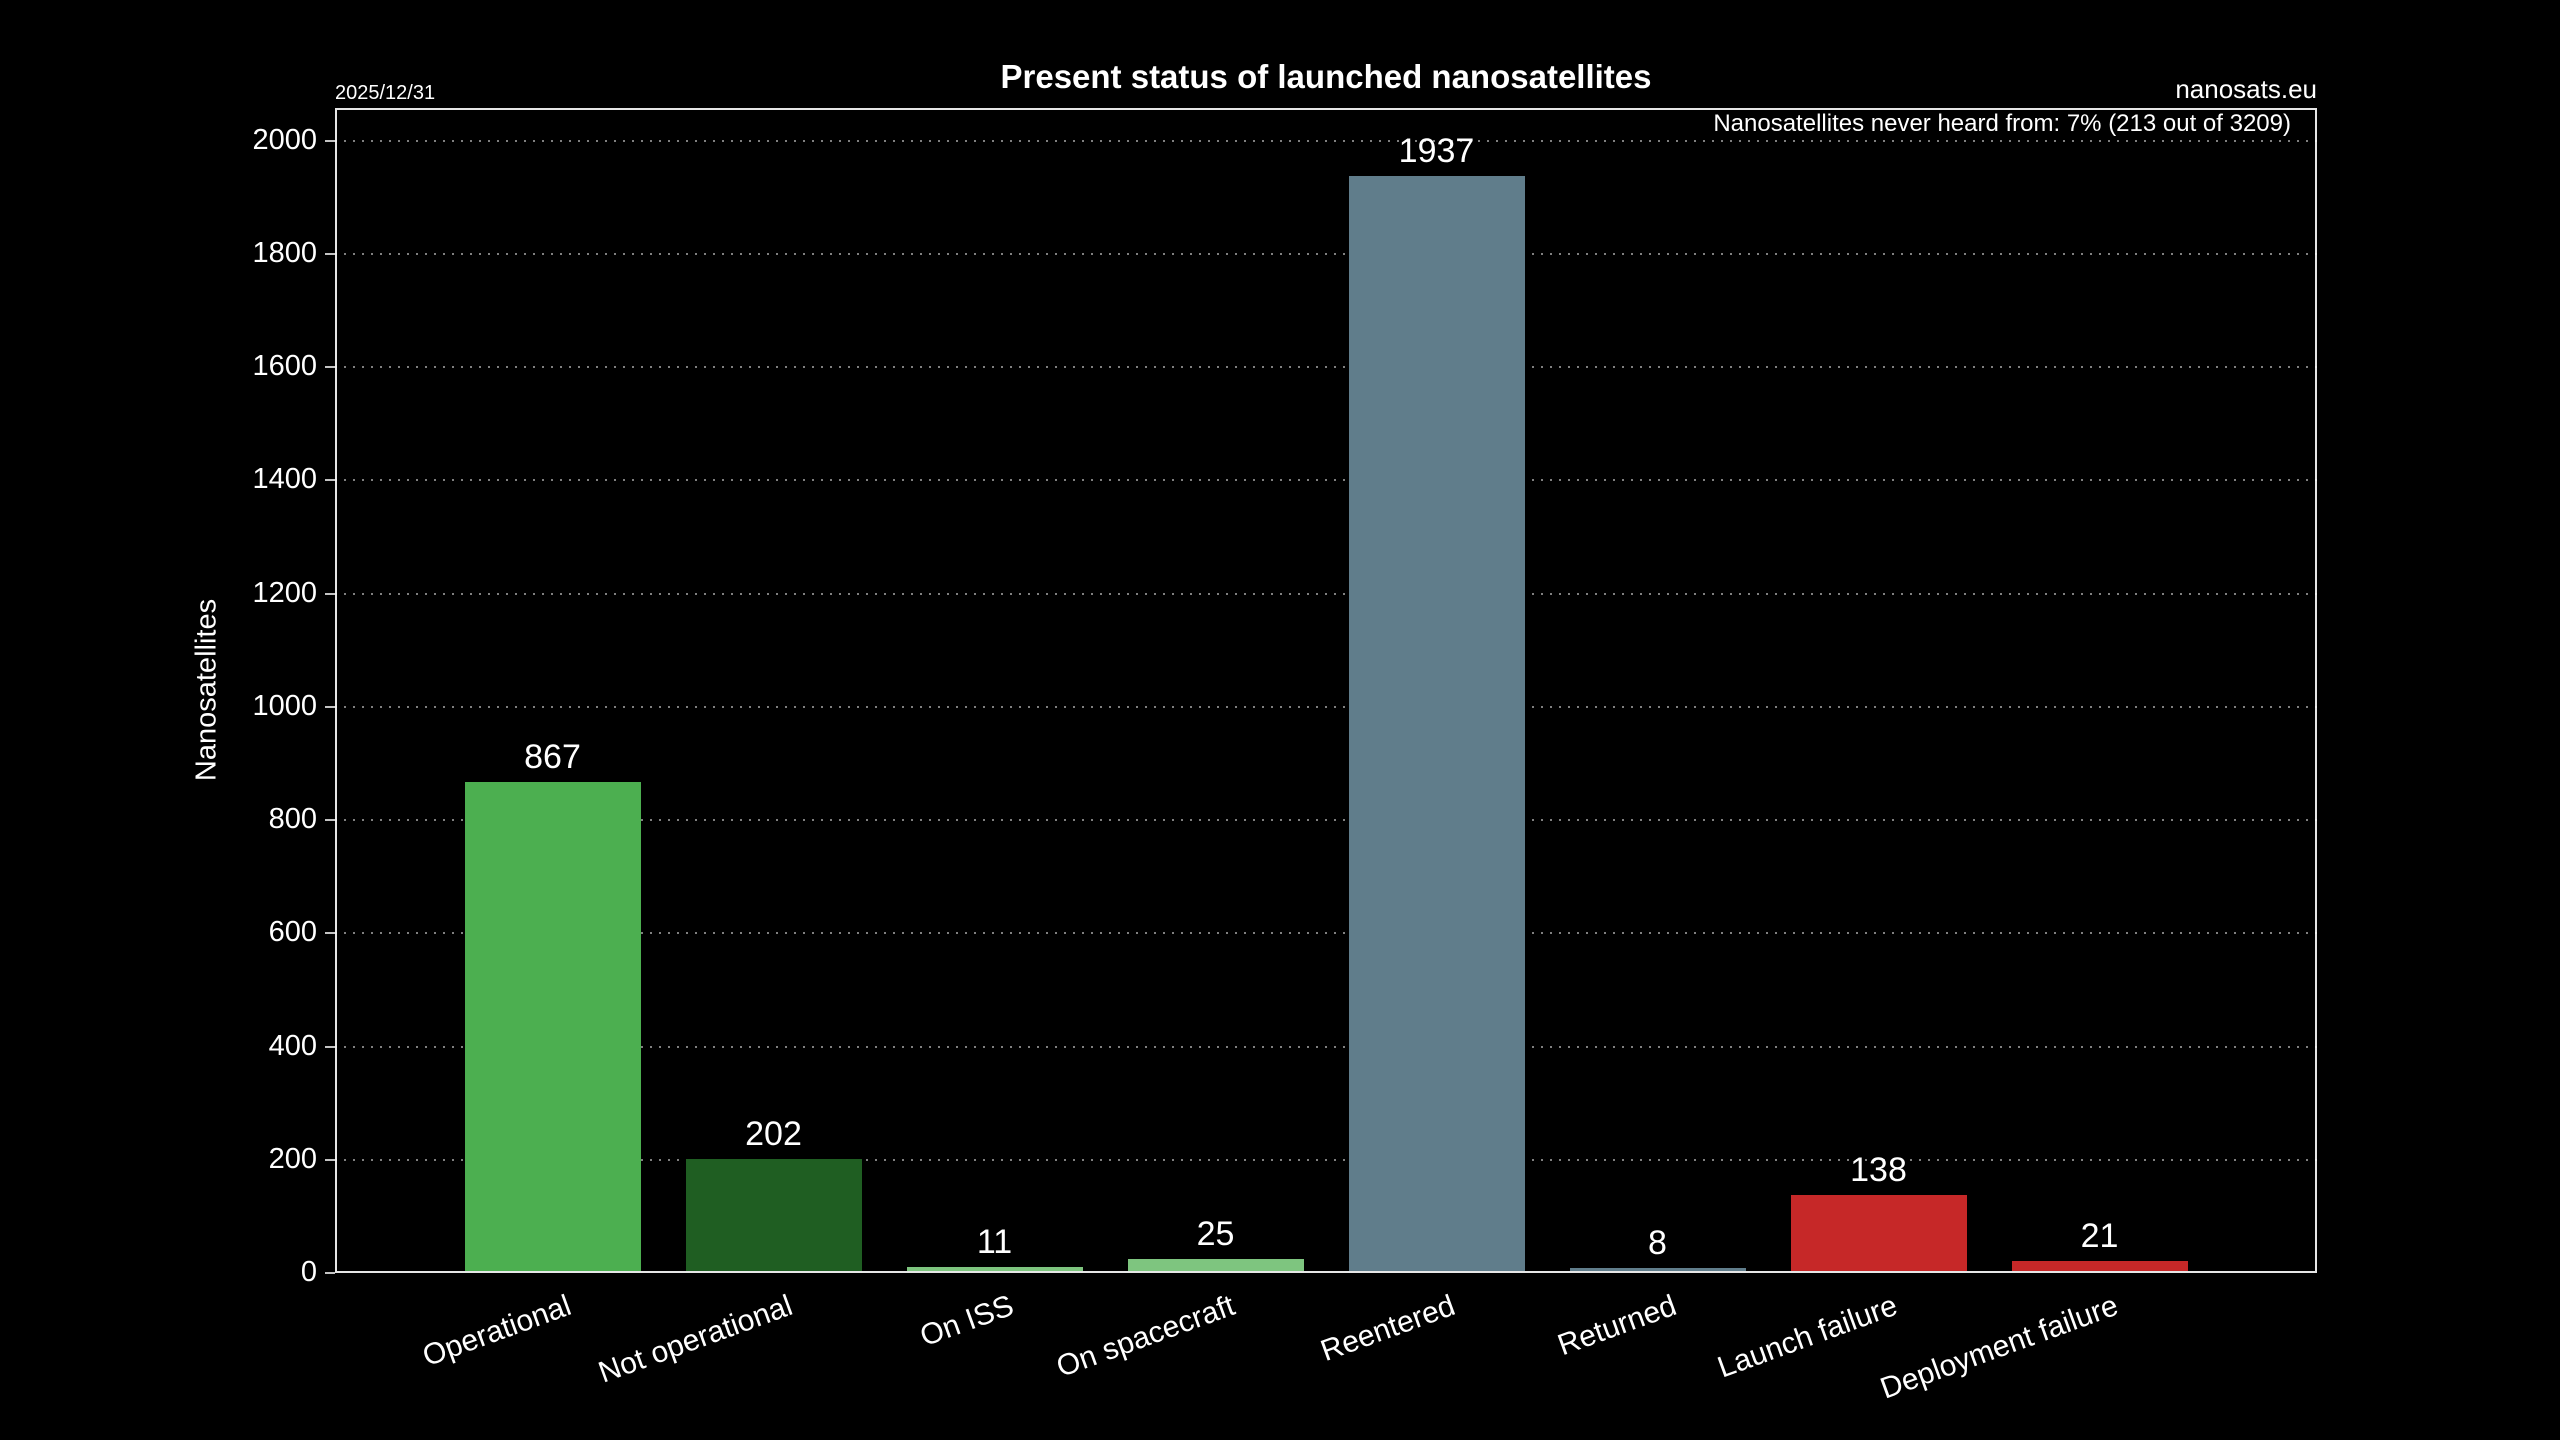 This screenshot has width=2560, height=1440. Describe the element at coordinates (1388, 1328) in the screenshot. I see `x-tick-label-reentered: Reentered` at that location.